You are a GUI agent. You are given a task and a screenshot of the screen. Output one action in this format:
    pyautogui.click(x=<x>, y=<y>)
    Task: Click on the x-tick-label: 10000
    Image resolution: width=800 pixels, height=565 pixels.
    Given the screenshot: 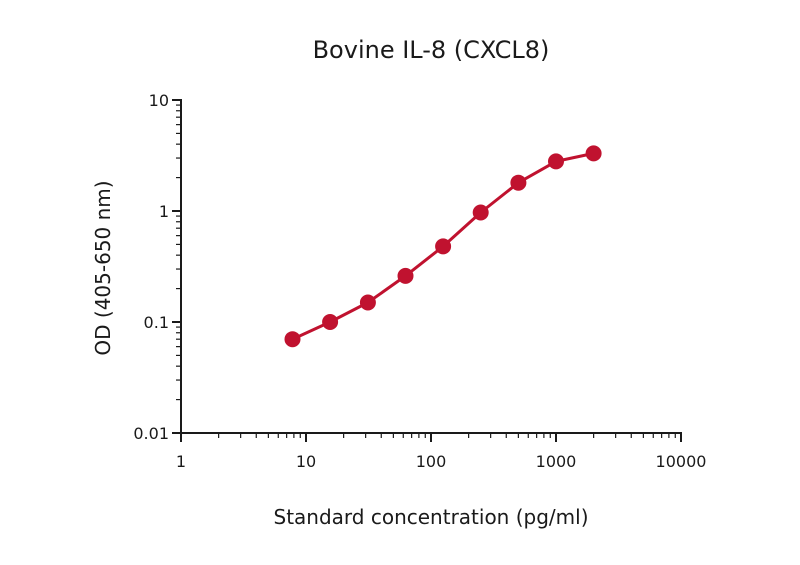 What is the action you would take?
    pyautogui.click(x=681, y=461)
    